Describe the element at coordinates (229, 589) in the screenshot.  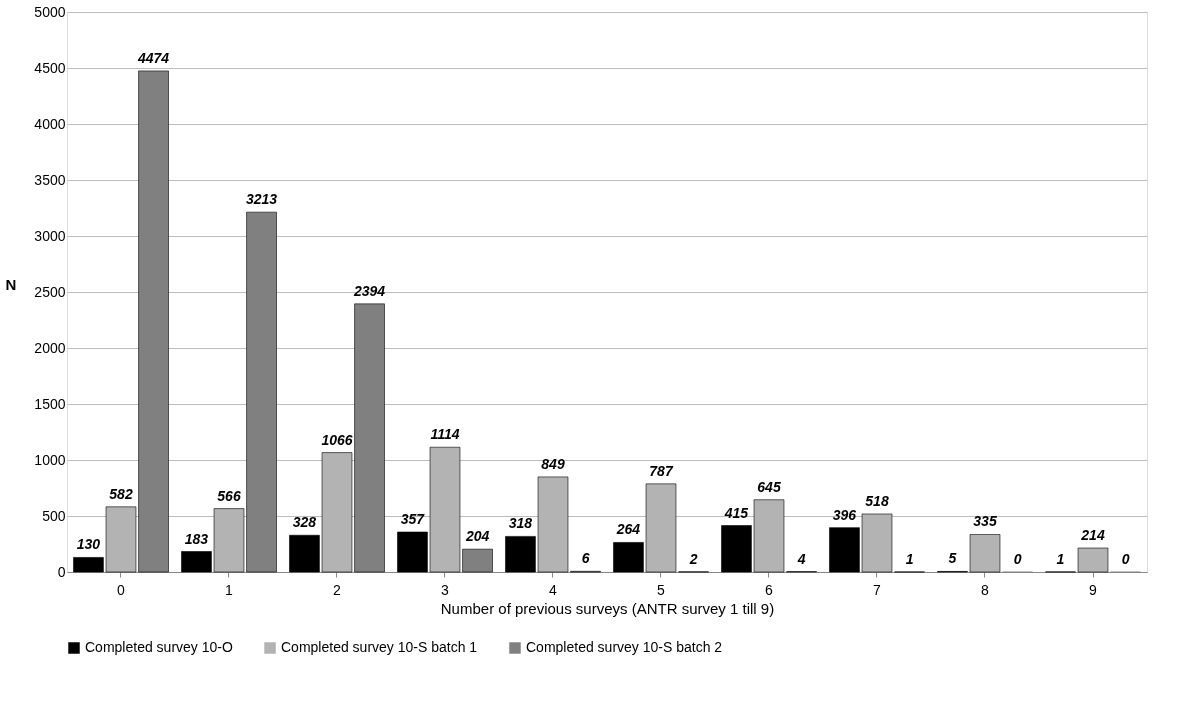
I see `x-tick-label: 1` at that location.